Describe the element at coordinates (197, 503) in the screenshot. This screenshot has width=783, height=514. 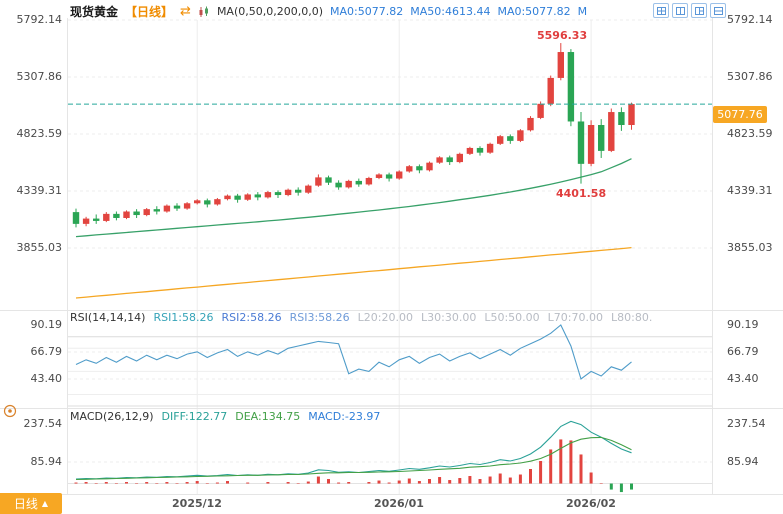
I see `x-axis-label: 2025/12` at that location.